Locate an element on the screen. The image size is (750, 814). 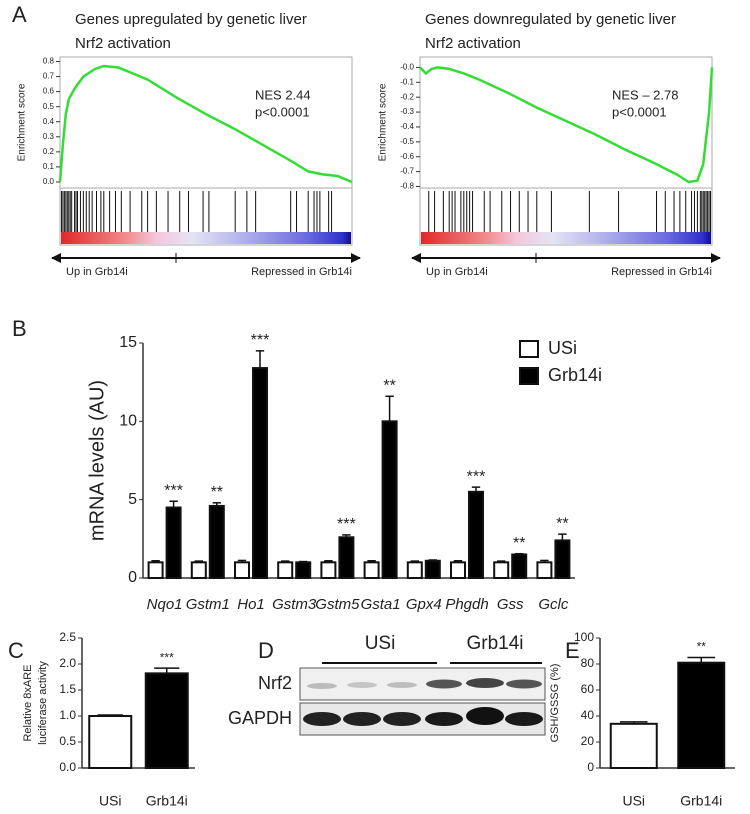
y-tick-label: 0.6 is located at coordinates (49, 91).